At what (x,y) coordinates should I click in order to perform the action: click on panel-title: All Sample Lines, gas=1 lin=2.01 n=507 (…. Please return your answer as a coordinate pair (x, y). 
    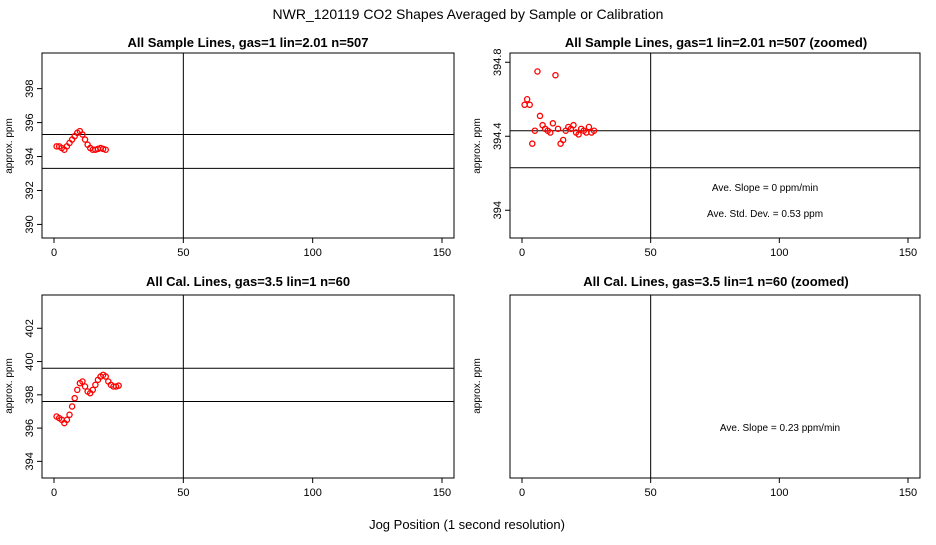
    Looking at the image, I should click on (716, 42).